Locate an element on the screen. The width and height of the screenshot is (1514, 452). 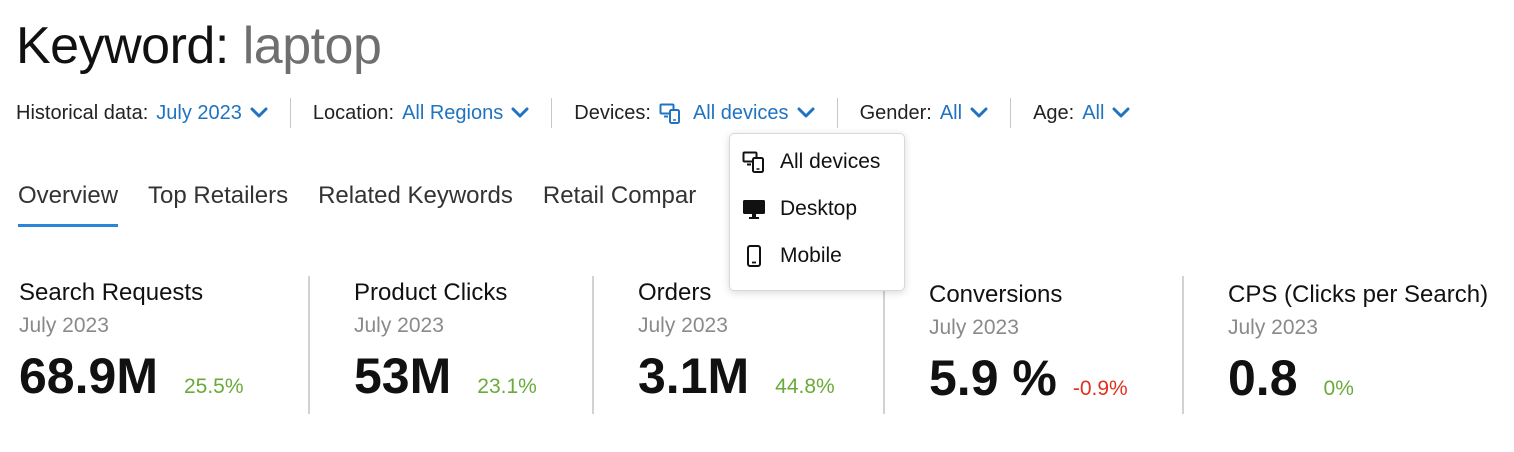
dropdown-item-mobile: Mobile is located at coordinates (792, 256).